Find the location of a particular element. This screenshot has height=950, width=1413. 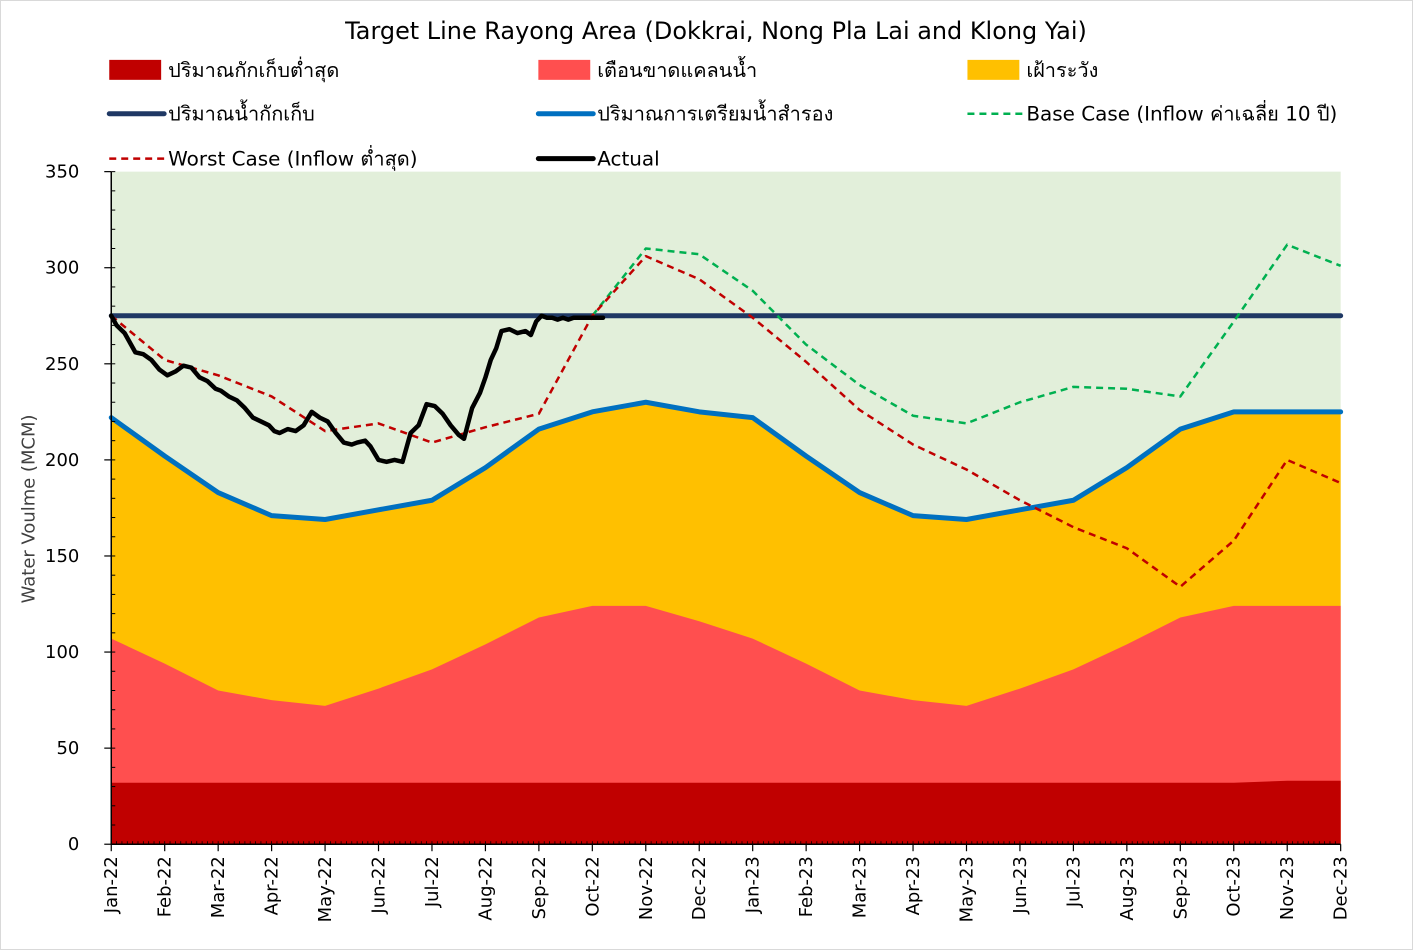

x-tick-label: May-22 is located at coordinates (325, 889).